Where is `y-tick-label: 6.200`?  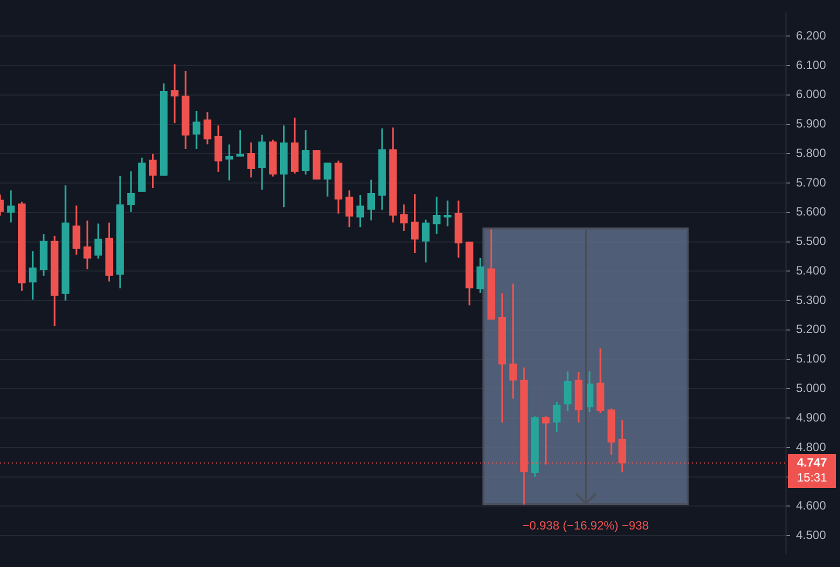 y-tick-label: 6.200 is located at coordinates (811, 35).